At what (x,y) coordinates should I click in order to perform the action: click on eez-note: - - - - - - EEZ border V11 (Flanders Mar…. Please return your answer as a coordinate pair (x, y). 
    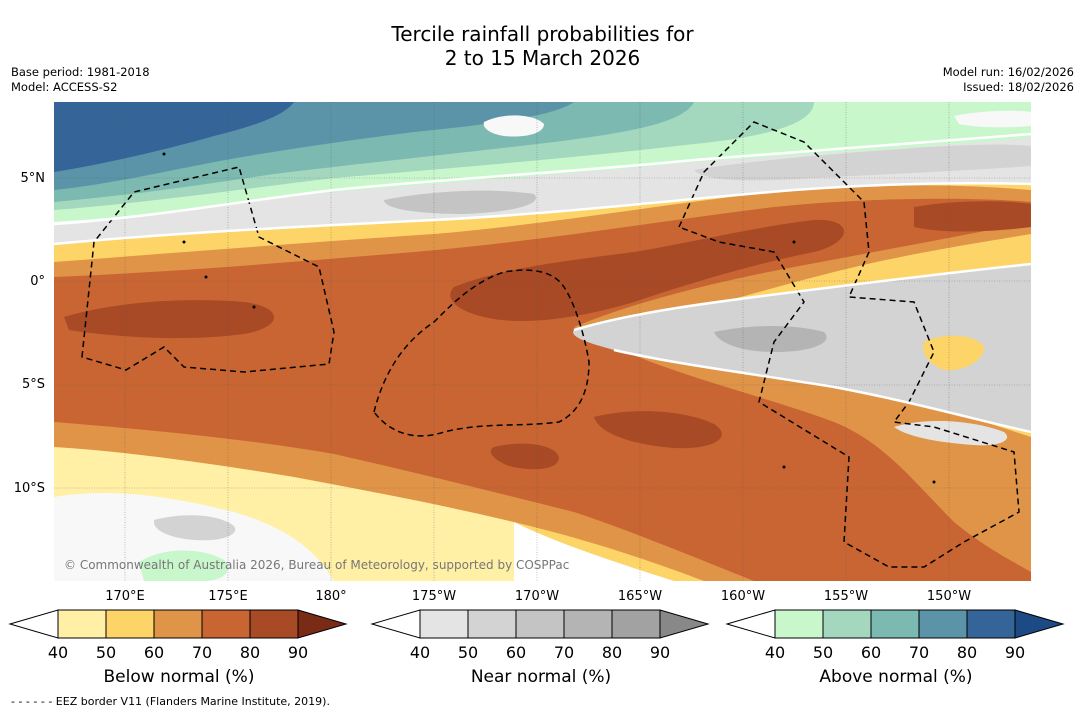
    Looking at the image, I should click on (170, 701).